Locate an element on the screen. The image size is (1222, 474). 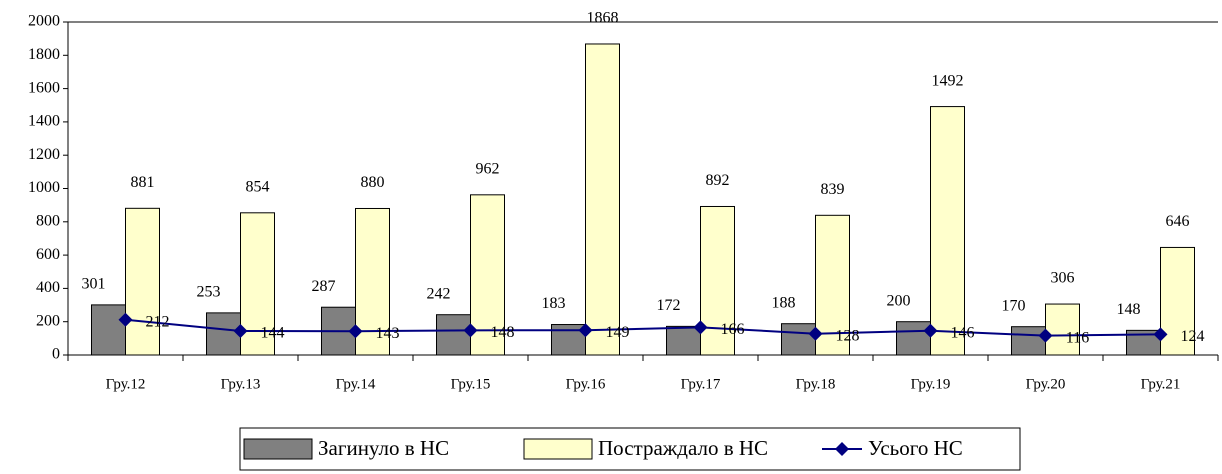
data-label: 880 is located at coordinates (373, 182).